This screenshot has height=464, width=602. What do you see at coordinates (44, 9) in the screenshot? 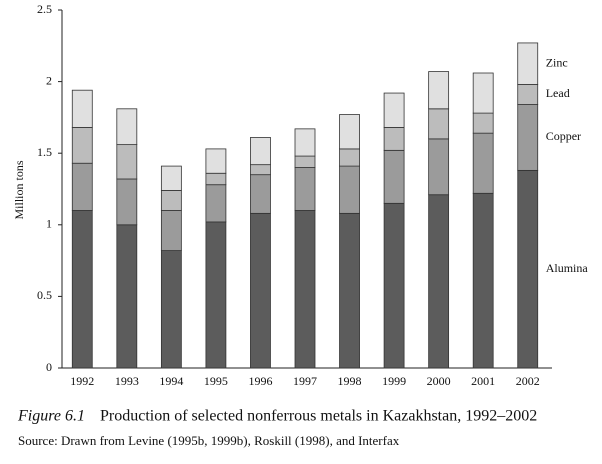
I see `y-tick-label: 2.5` at bounding box center [44, 9].